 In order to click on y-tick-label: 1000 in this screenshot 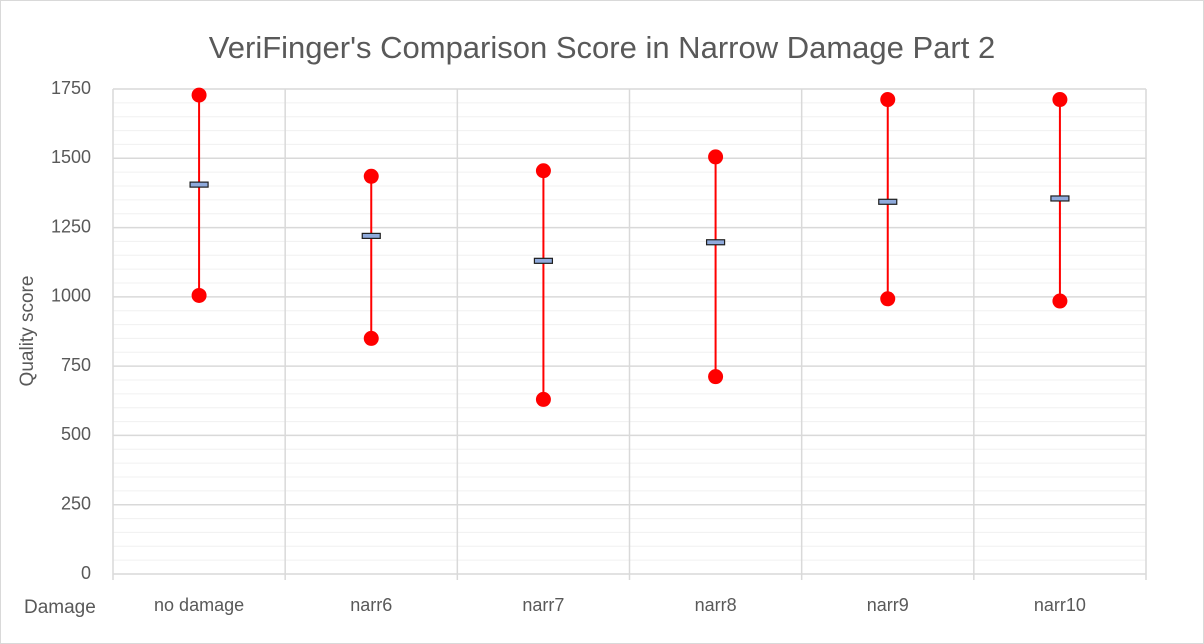, I will do `click(71, 296)`.